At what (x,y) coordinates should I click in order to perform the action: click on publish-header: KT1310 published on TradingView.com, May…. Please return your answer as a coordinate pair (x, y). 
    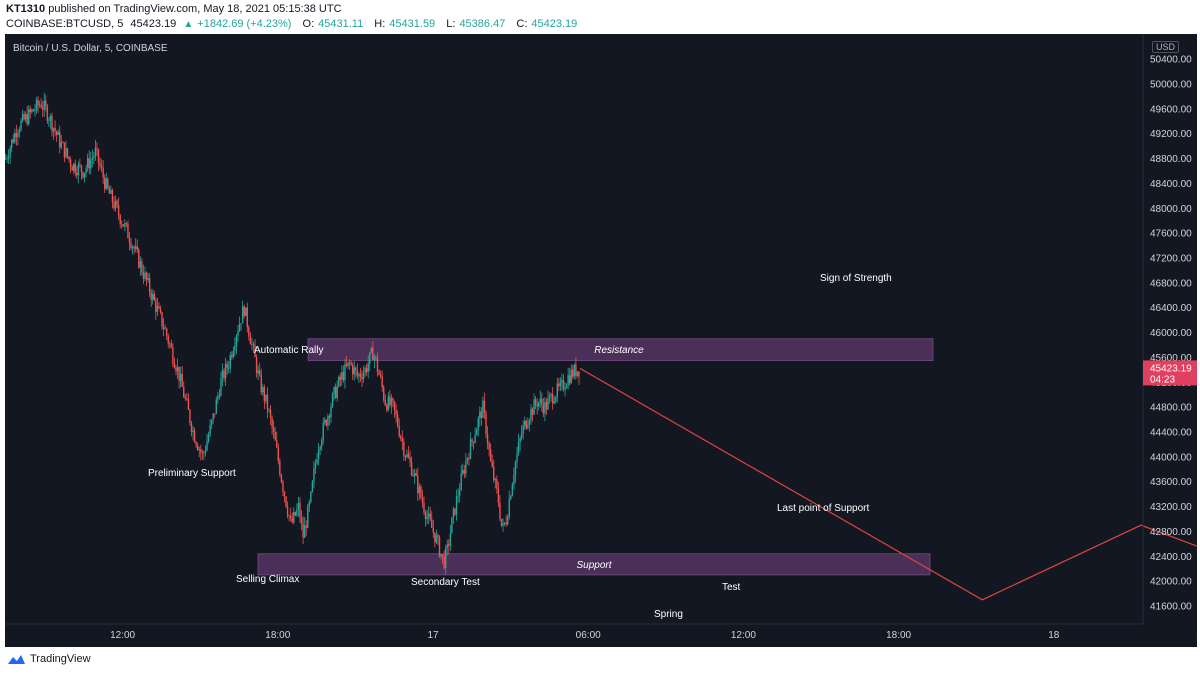
    Looking at the image, I should click on (600, 17).